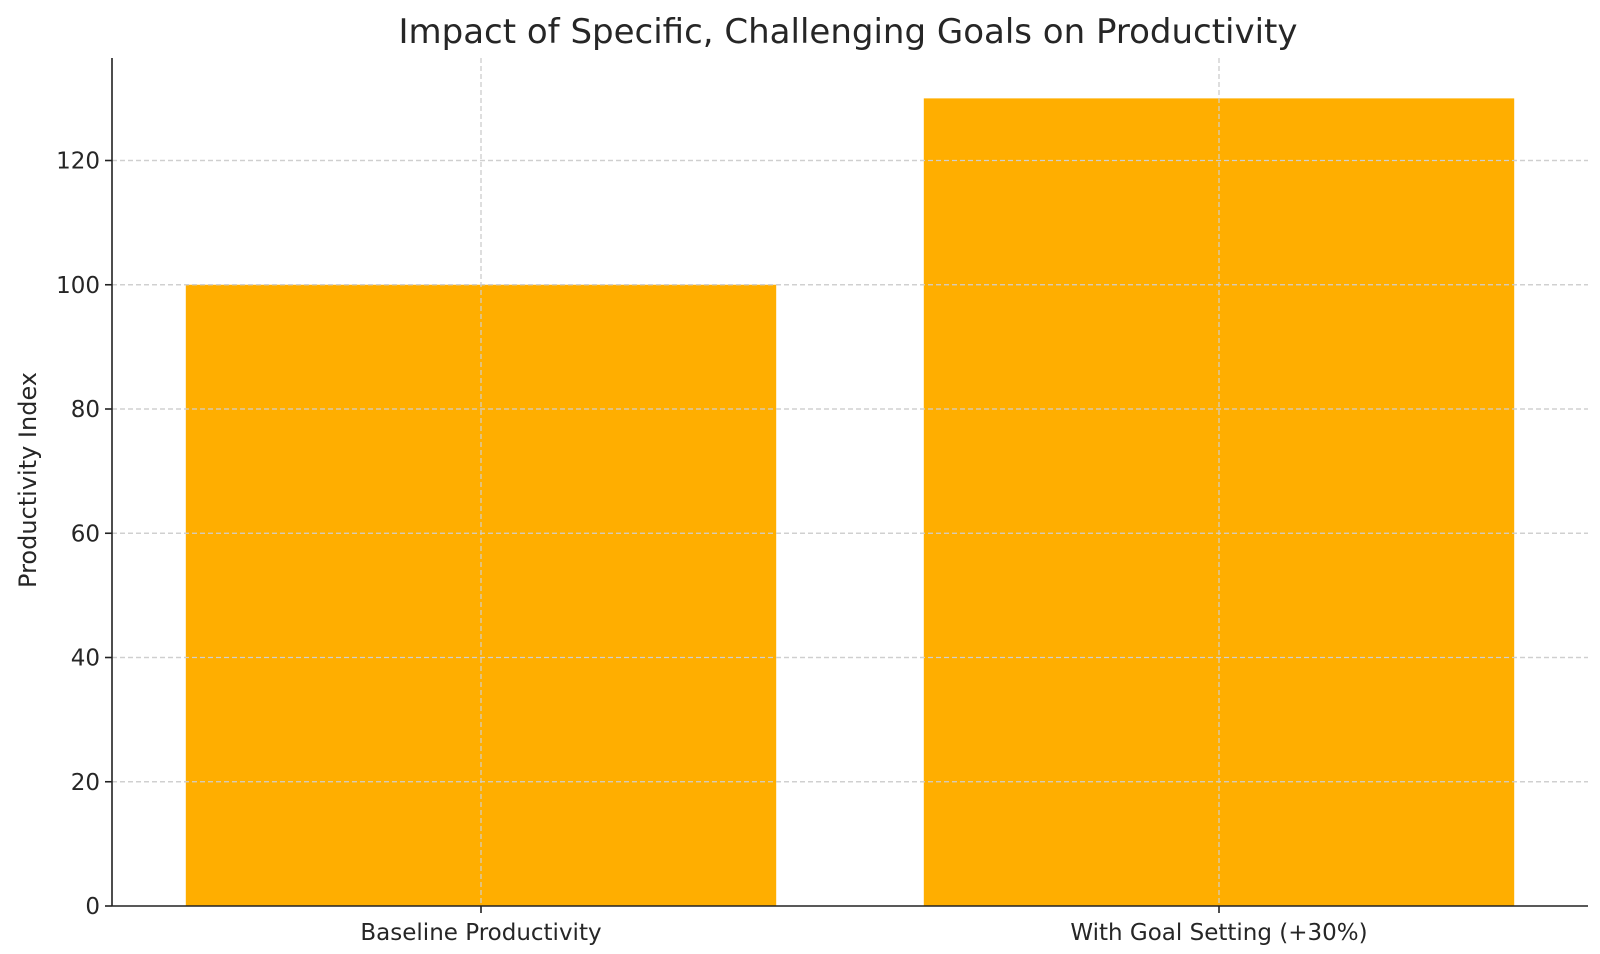  I want to click on y-tick-label: 20, so click(85, 783).